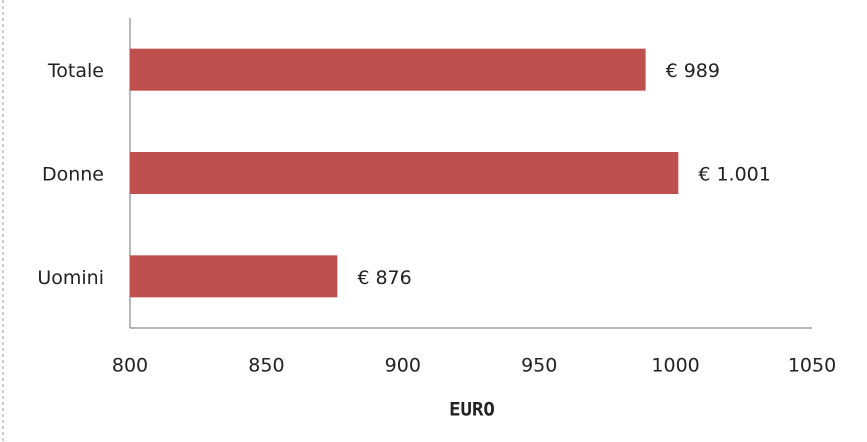  I want to click on x-tick-label: 800, so click(130, 366).